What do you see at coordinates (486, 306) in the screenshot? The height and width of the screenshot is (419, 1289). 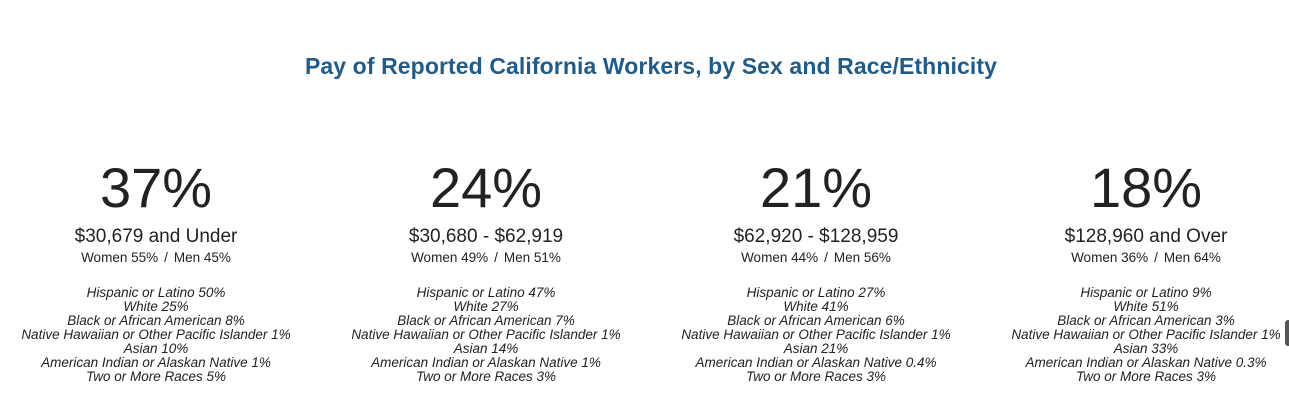 I see `race-item: White 27%` at bounding box center [486, 306].